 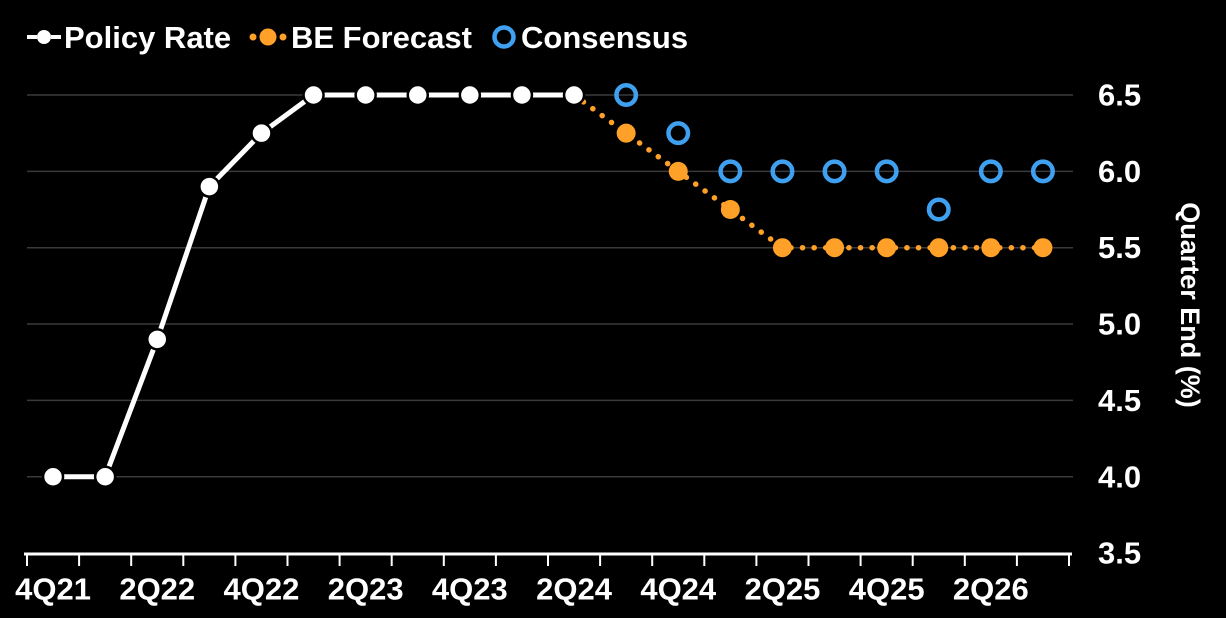 What do you see at coordinates (268, 37) in the screenshot?
I see `be-forecast-marker-icon` at bounding box center [268, 37].